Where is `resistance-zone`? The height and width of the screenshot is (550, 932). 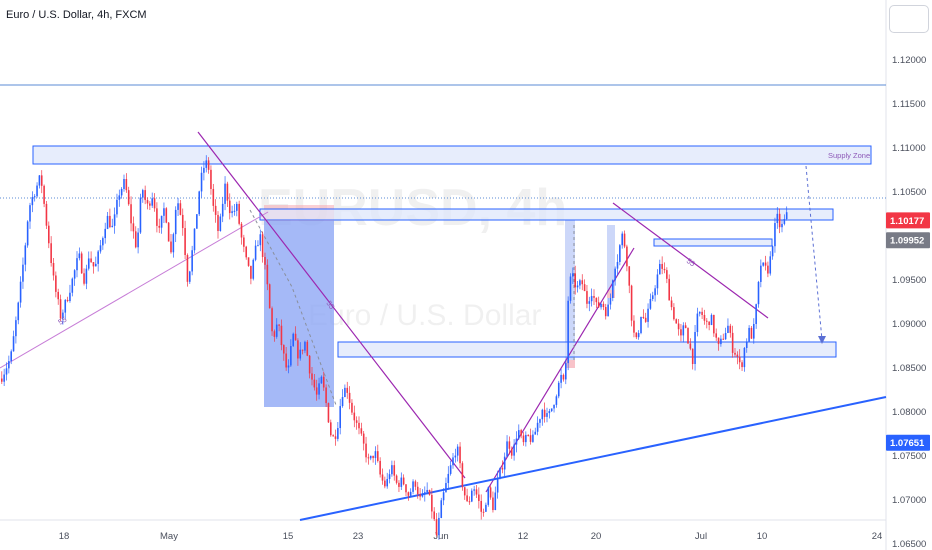
resistance-zone is located at coordinates (546, 214).